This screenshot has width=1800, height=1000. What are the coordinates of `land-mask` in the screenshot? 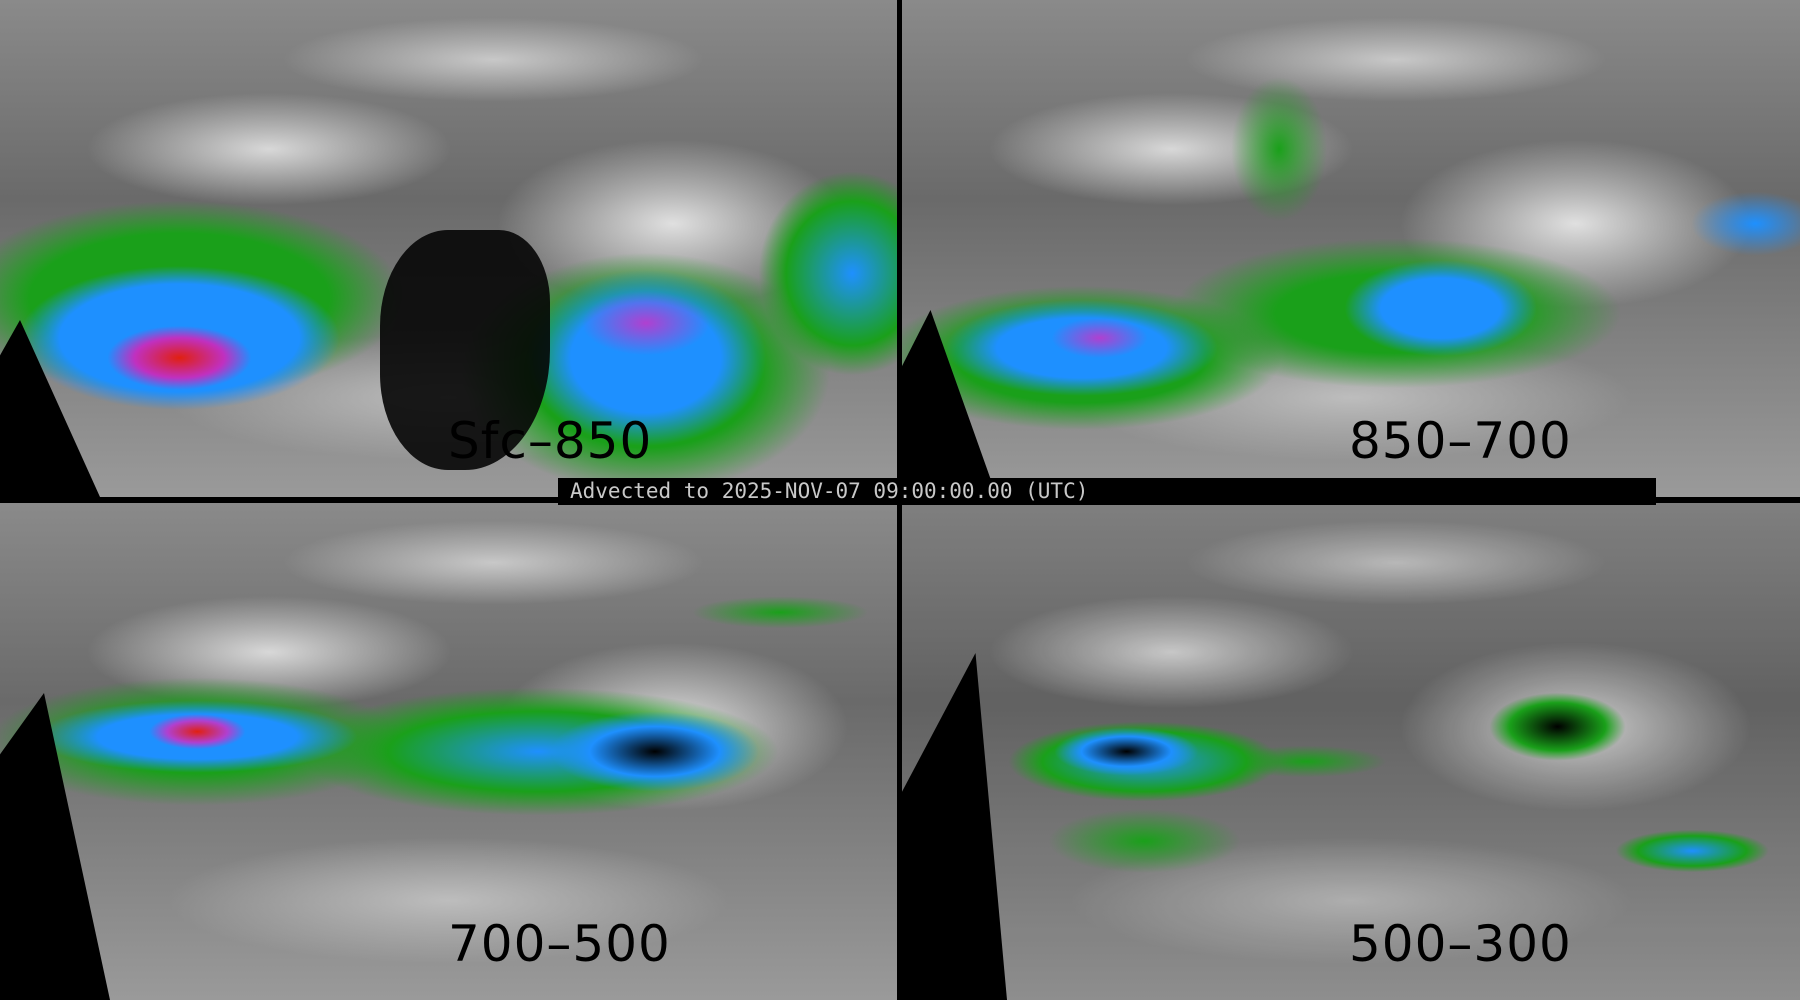 It's located at (465, 350).